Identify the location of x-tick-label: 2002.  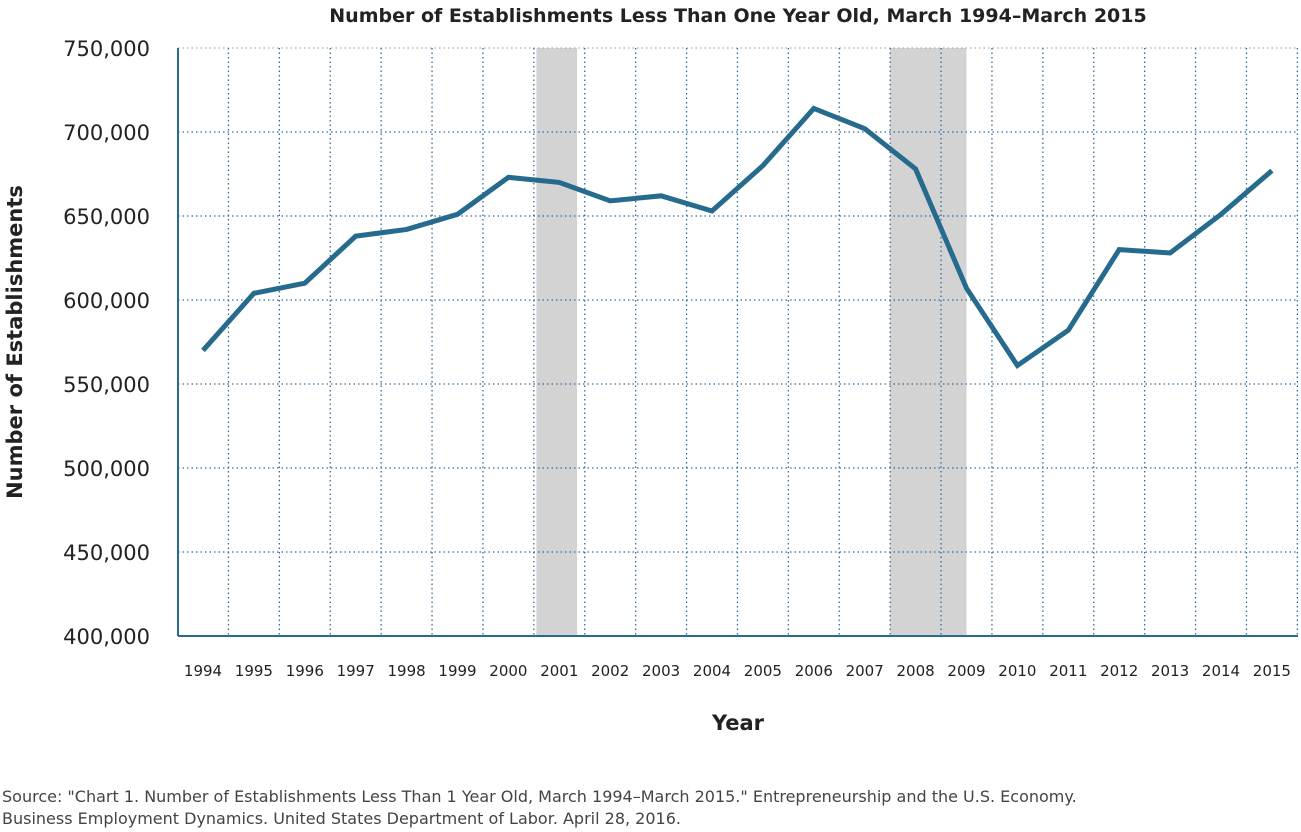
(610, 671).